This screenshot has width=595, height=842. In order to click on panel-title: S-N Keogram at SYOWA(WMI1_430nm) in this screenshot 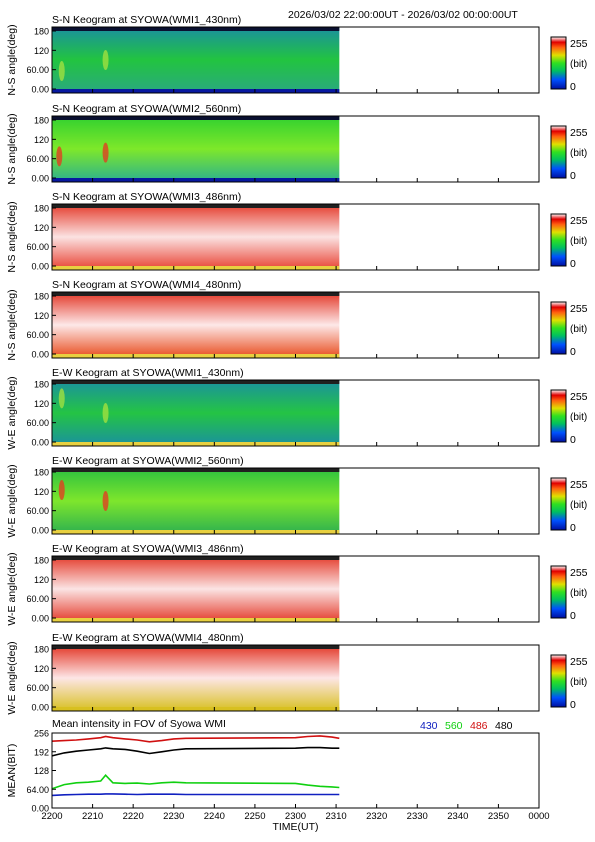, I will do `click(146, 20)`.